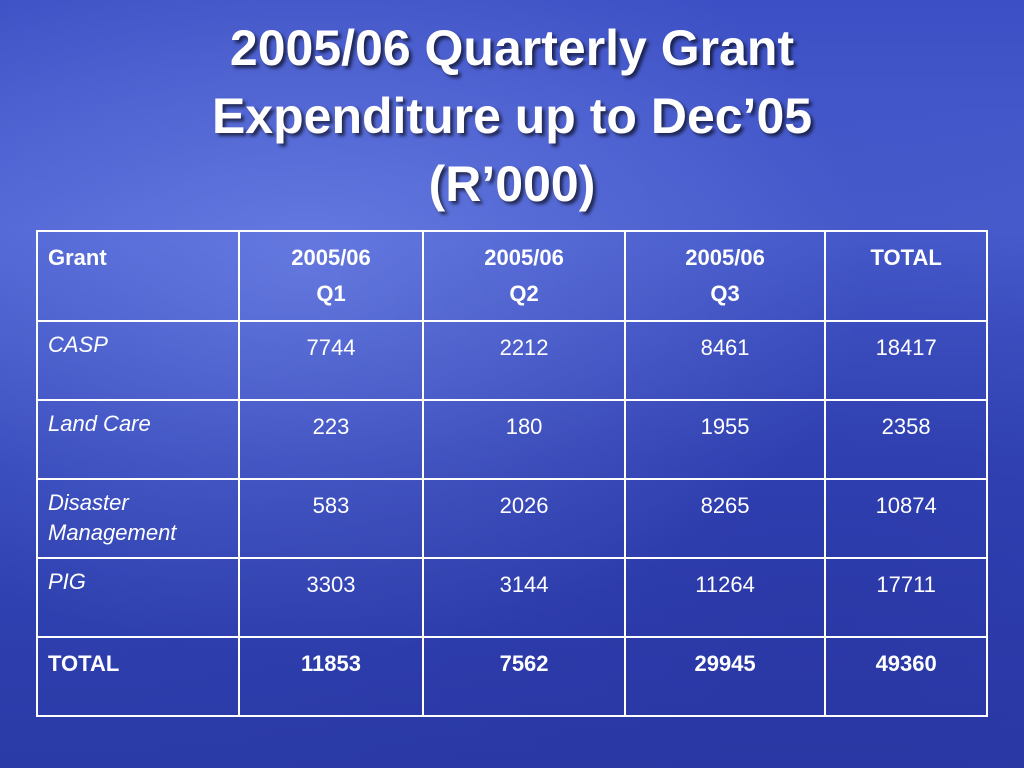 The image size is (1024, 768). I want to click on value-cell: 2212, so click(524, 360).